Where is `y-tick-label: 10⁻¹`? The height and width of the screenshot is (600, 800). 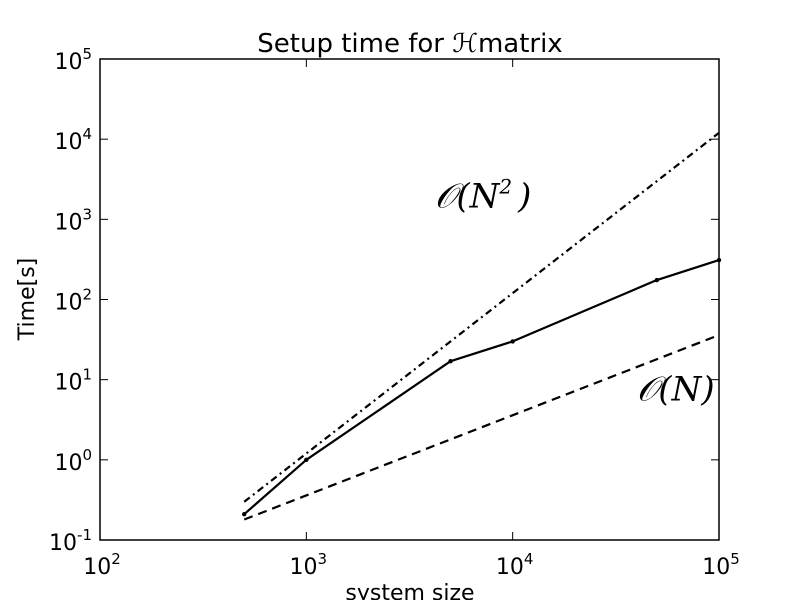
y-tick-label: 10⁻¹ is located at coordinates (70, 541).